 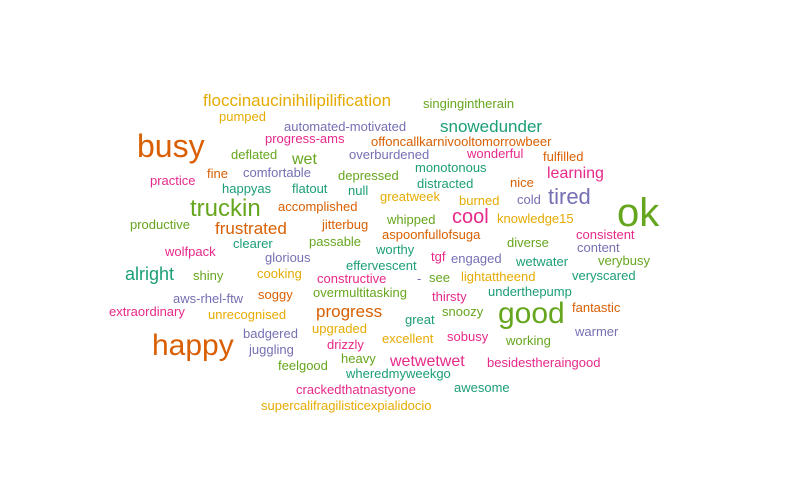 I want to click on word-crackedthatnastyone: crackedthatnastyone, so click(x=356, y=389).